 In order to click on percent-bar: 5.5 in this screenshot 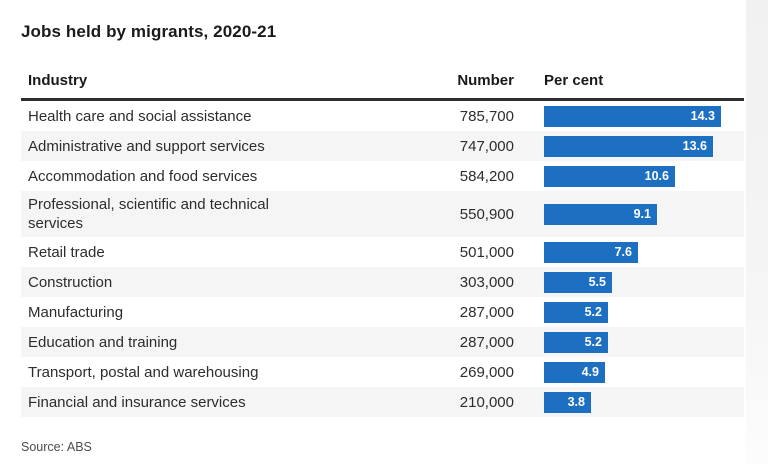, I will do `click(578, 282)`.